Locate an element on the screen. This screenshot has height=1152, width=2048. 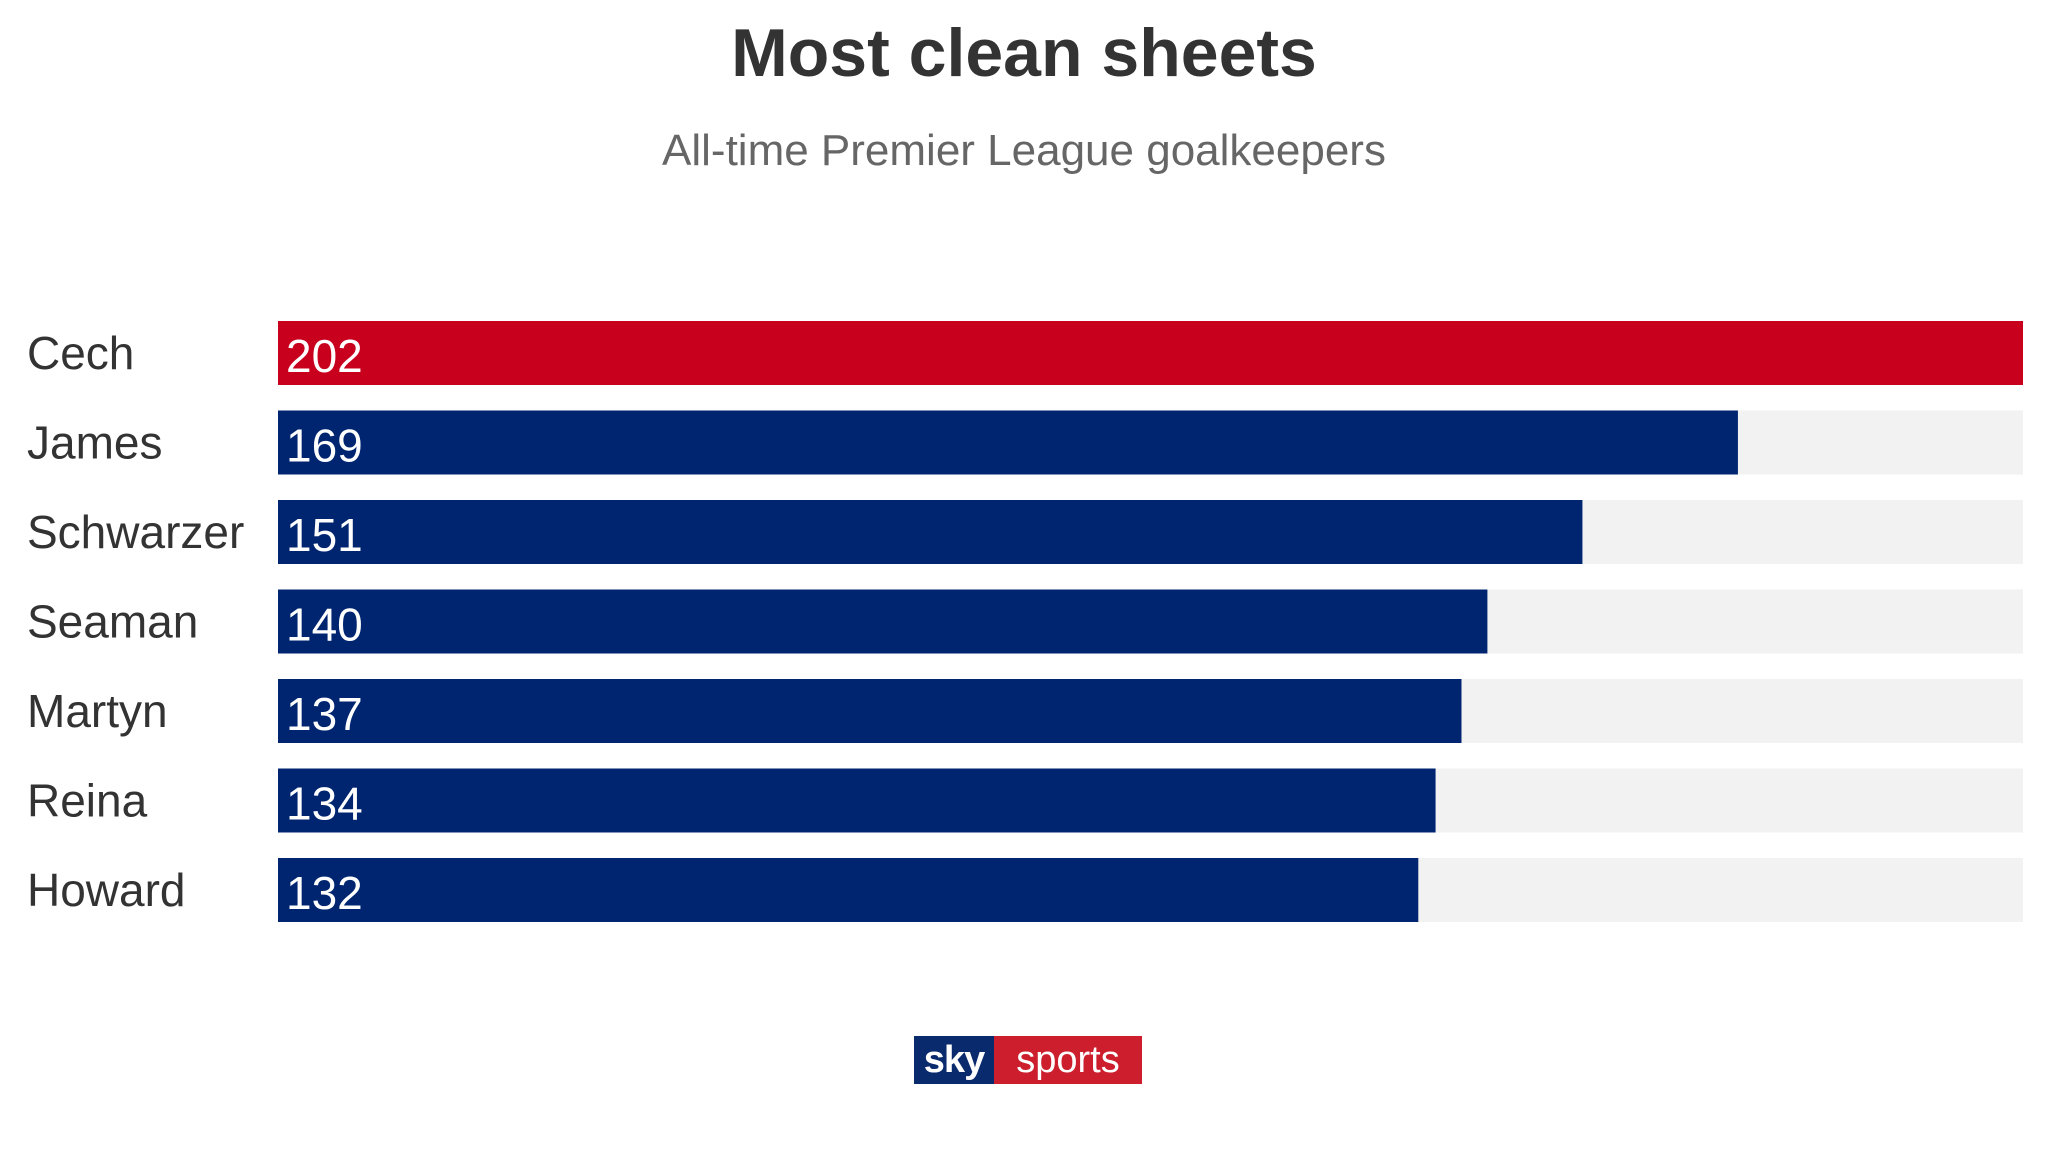
value-label: 132 is located at coordinates (324, 893).